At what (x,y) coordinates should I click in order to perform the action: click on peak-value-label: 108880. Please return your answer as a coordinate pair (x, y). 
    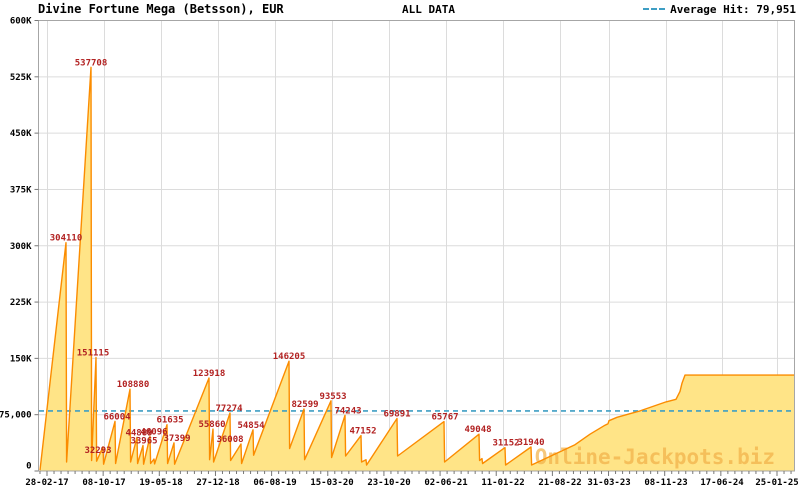
    Looking at the image, I should click on (133, 385).